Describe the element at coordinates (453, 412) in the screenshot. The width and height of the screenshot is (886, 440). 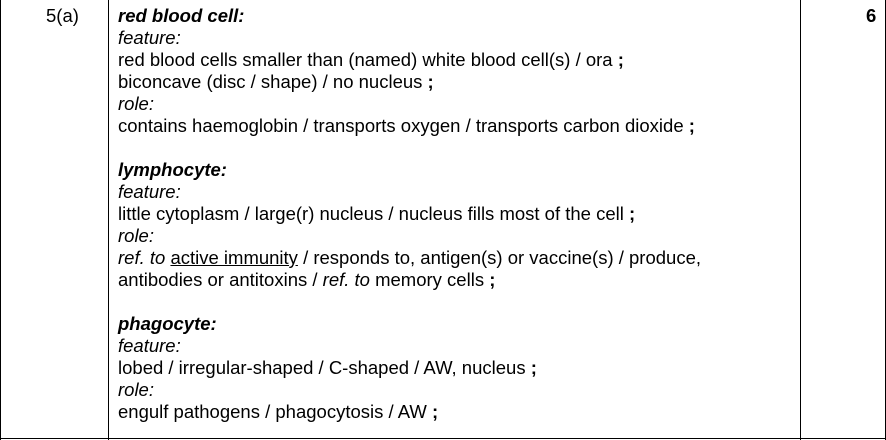
I see `role-line: engulf pathogens / phagocytosis / AW ;` at that location.